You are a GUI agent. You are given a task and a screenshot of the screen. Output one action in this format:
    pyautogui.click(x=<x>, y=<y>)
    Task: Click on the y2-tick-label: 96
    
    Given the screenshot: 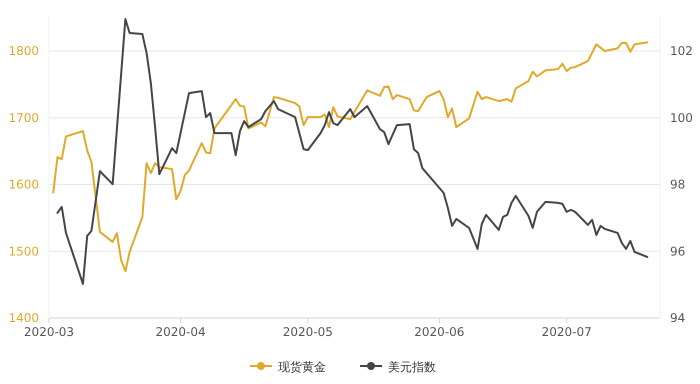 What is the action you would take?
    pyautogui.click(x=678, y=251)
    